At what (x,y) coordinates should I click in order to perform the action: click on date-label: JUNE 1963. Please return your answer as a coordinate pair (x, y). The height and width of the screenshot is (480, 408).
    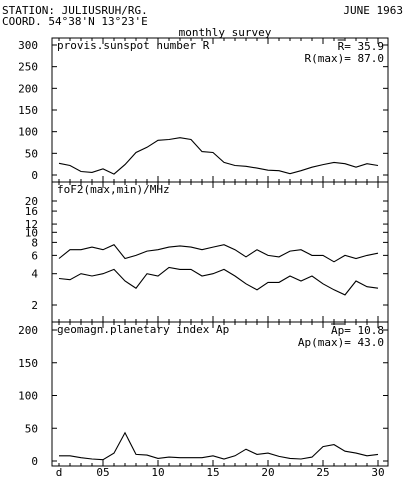
    Looking at the image, I should click on (373, 10).